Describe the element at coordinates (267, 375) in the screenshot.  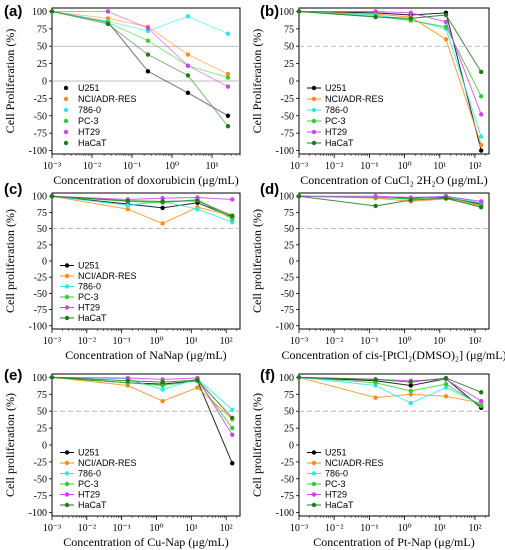
I see `panel-label: (f)` at that location.